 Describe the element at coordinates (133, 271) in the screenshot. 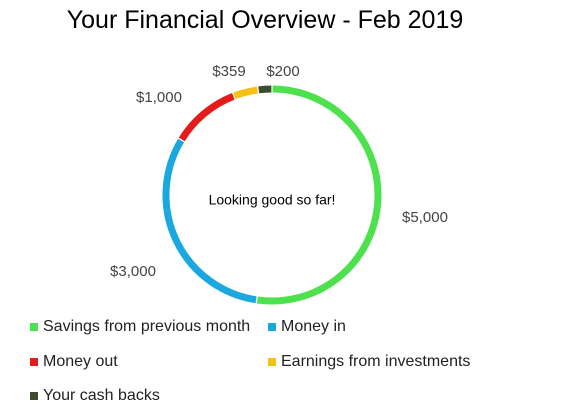

I see `data-label-money-in: $3,000` at that location.